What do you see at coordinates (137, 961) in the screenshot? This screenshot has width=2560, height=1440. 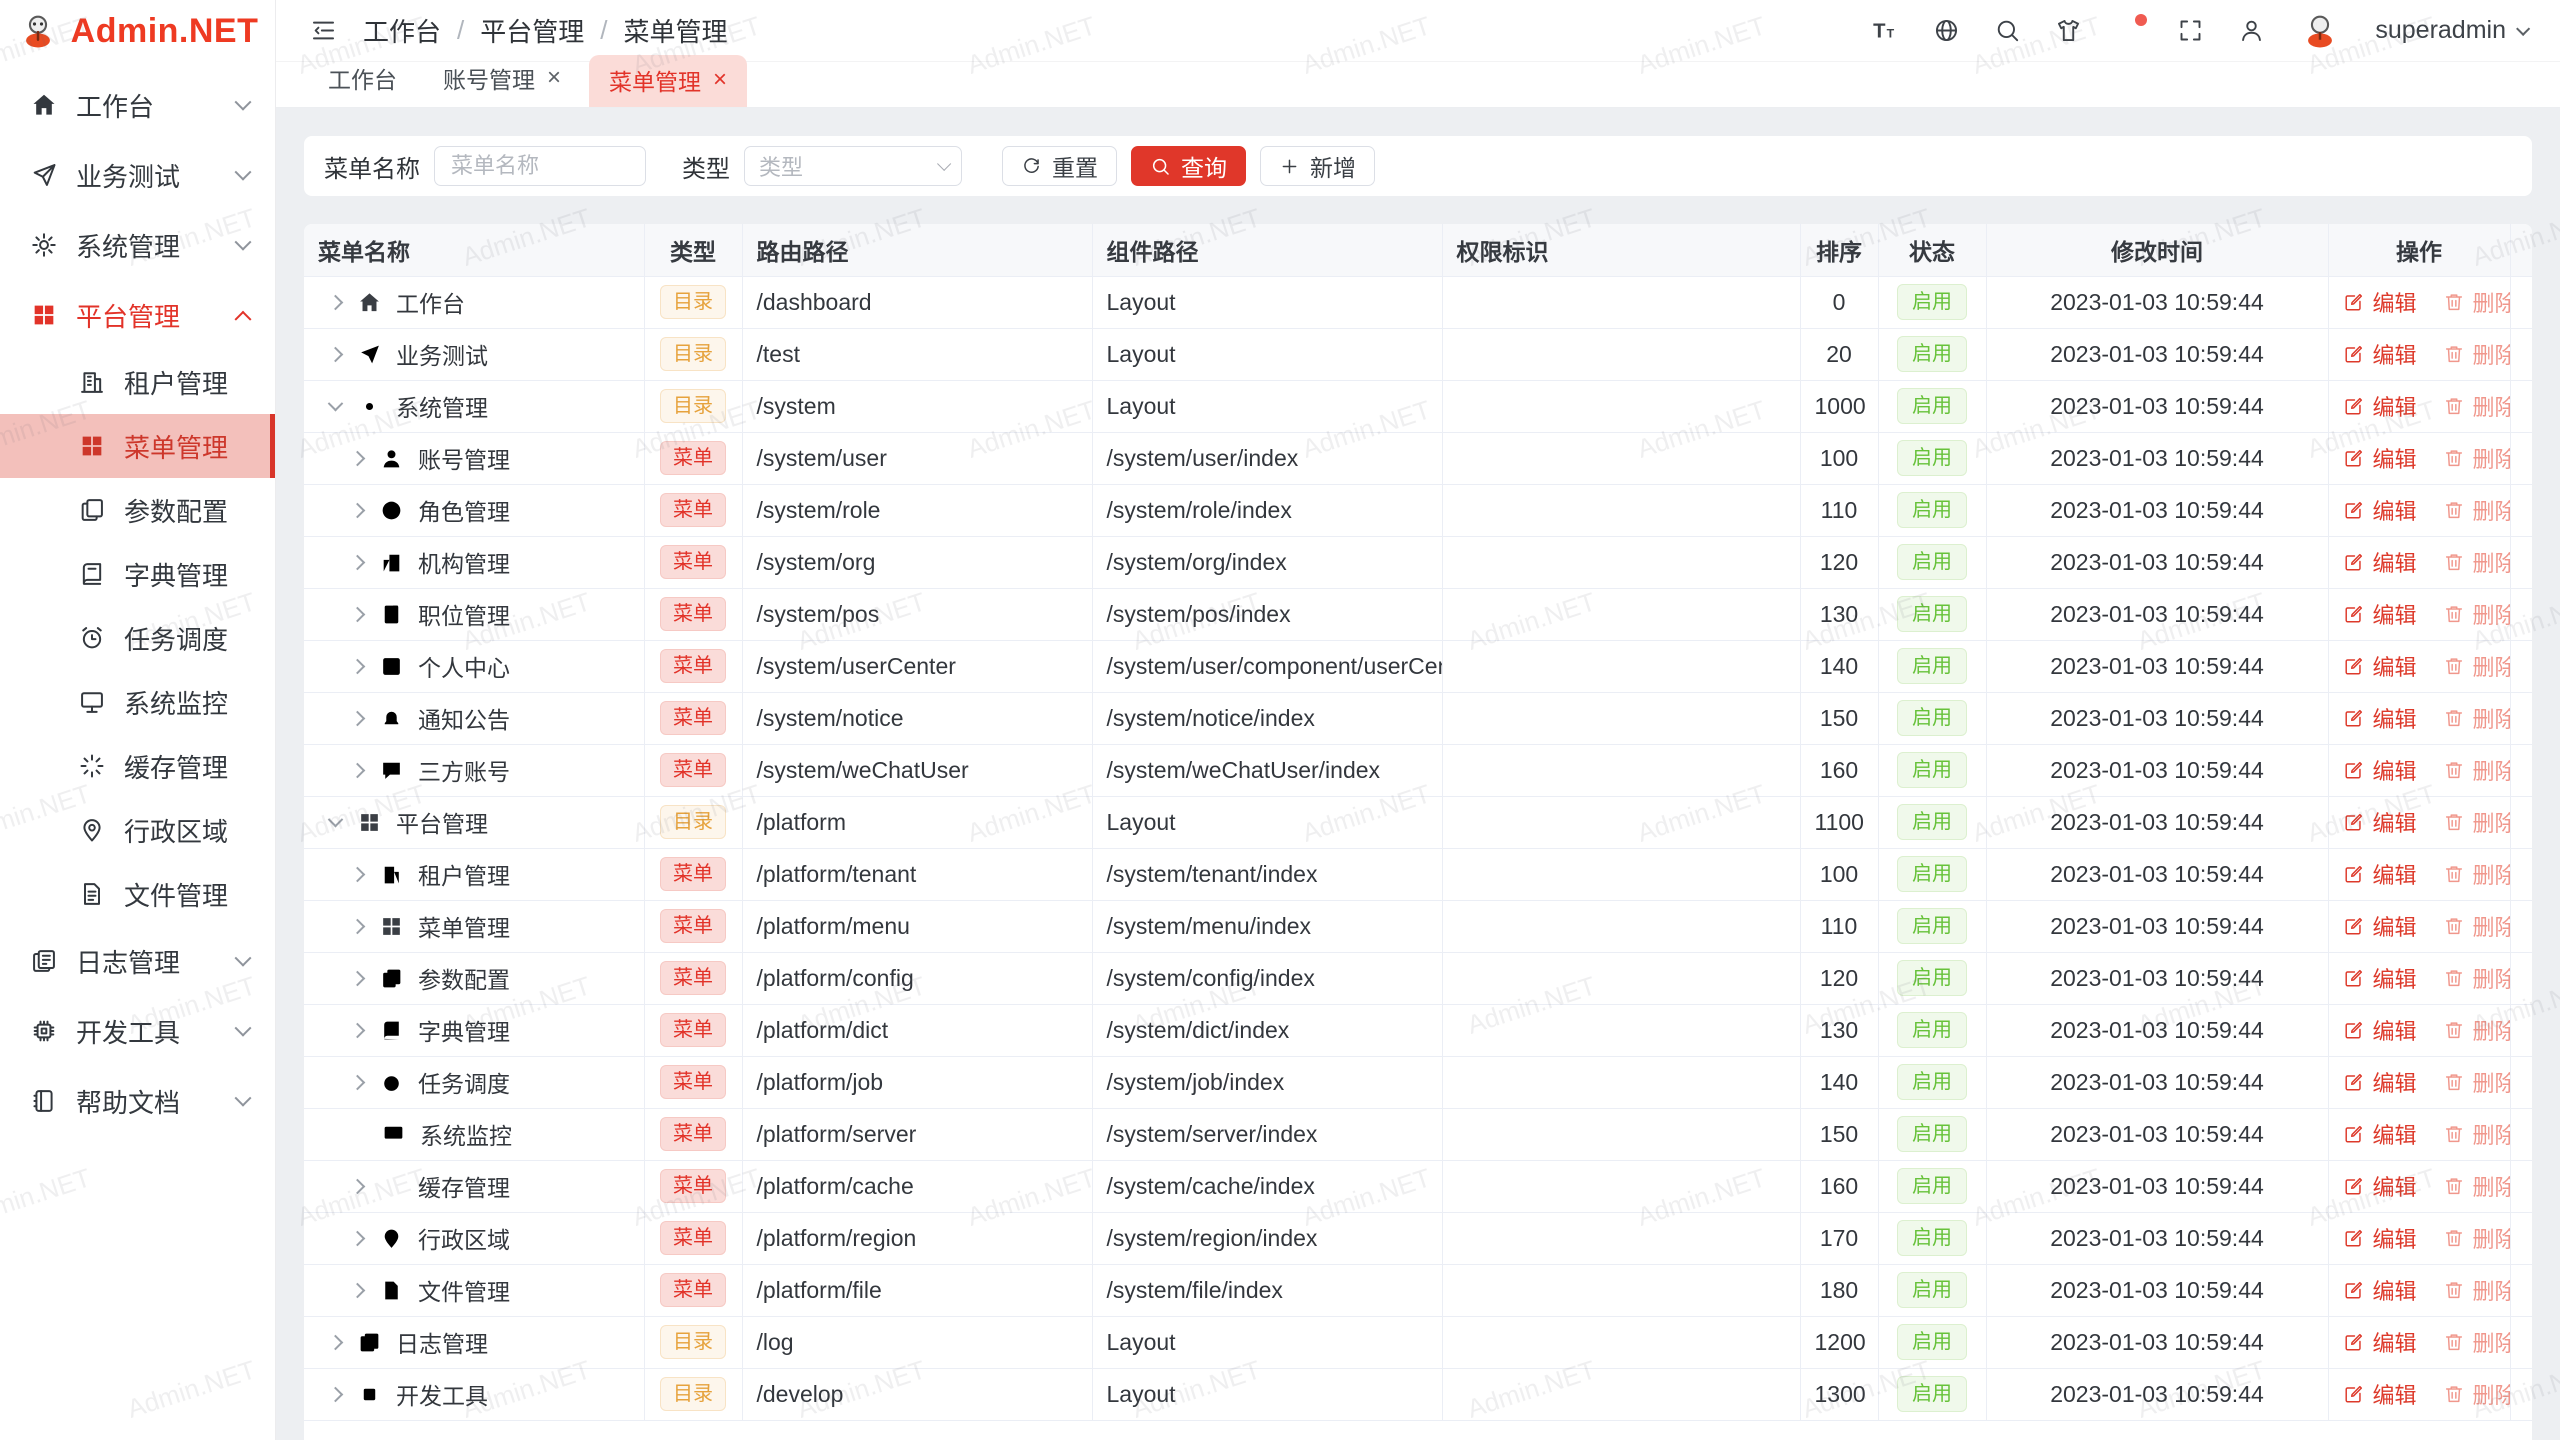 I see `sidebar-item-log: 日志管理` at bounding box center [137, 961].